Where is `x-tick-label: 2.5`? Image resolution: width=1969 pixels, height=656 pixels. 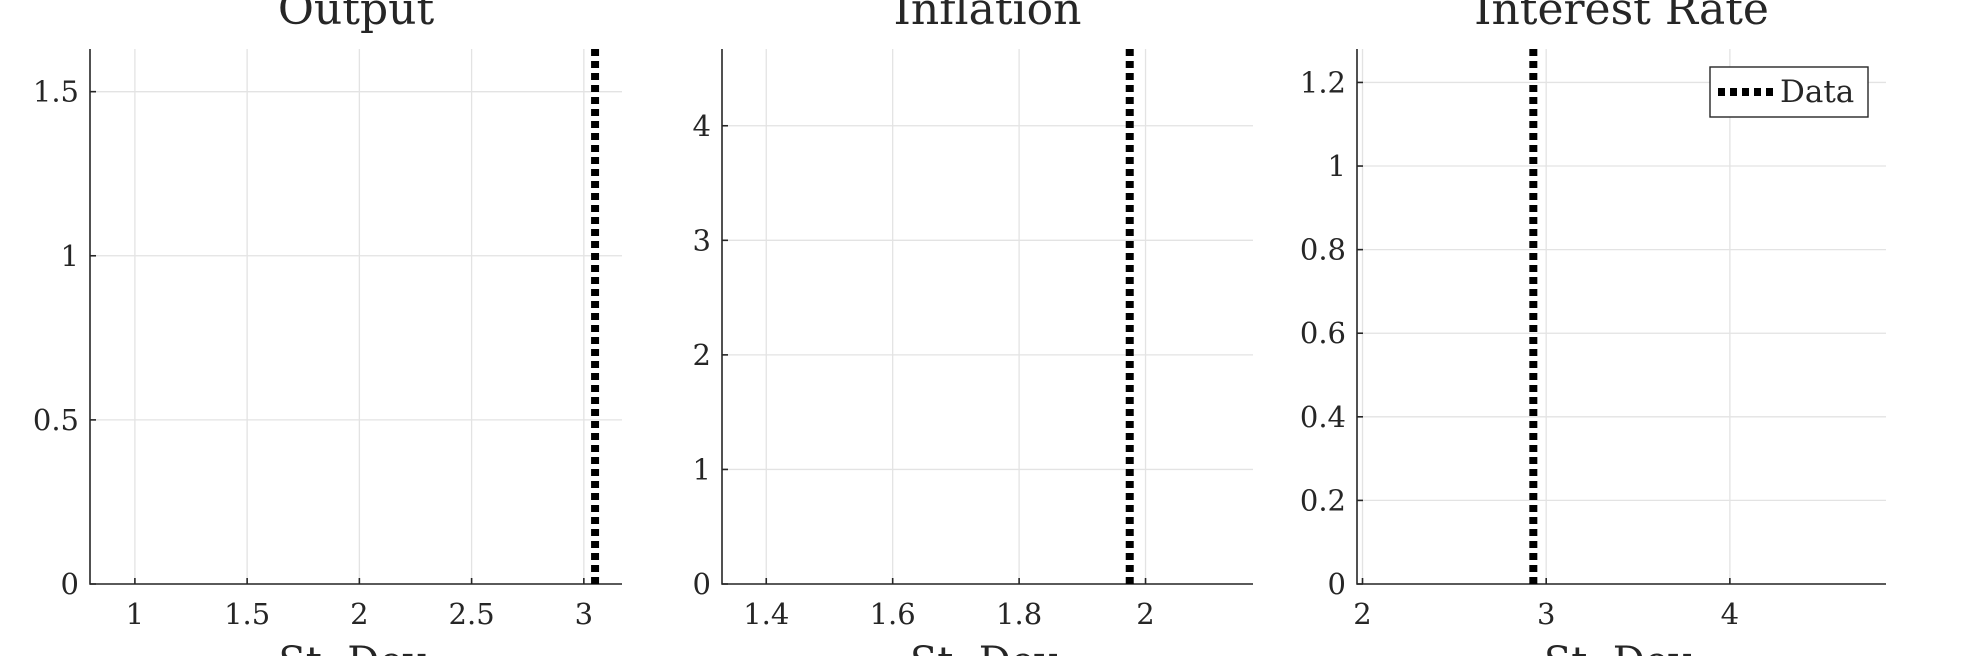 x-tick-label: 2.5 is located at coordinates (472, 614).